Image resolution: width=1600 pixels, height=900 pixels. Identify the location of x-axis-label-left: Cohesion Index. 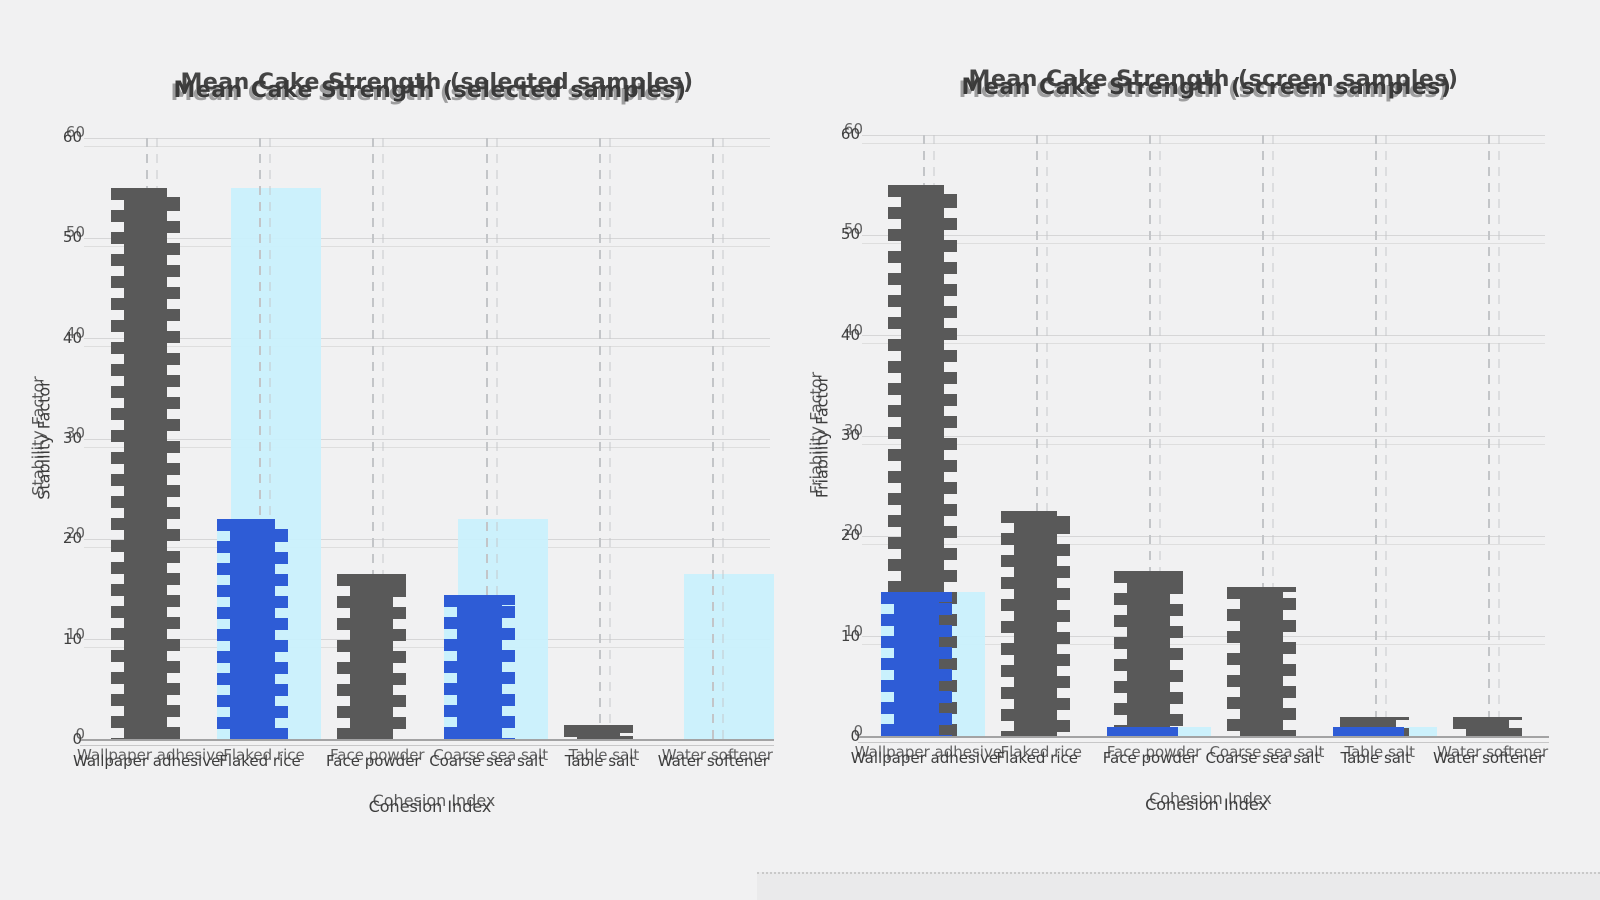
(430, 806).